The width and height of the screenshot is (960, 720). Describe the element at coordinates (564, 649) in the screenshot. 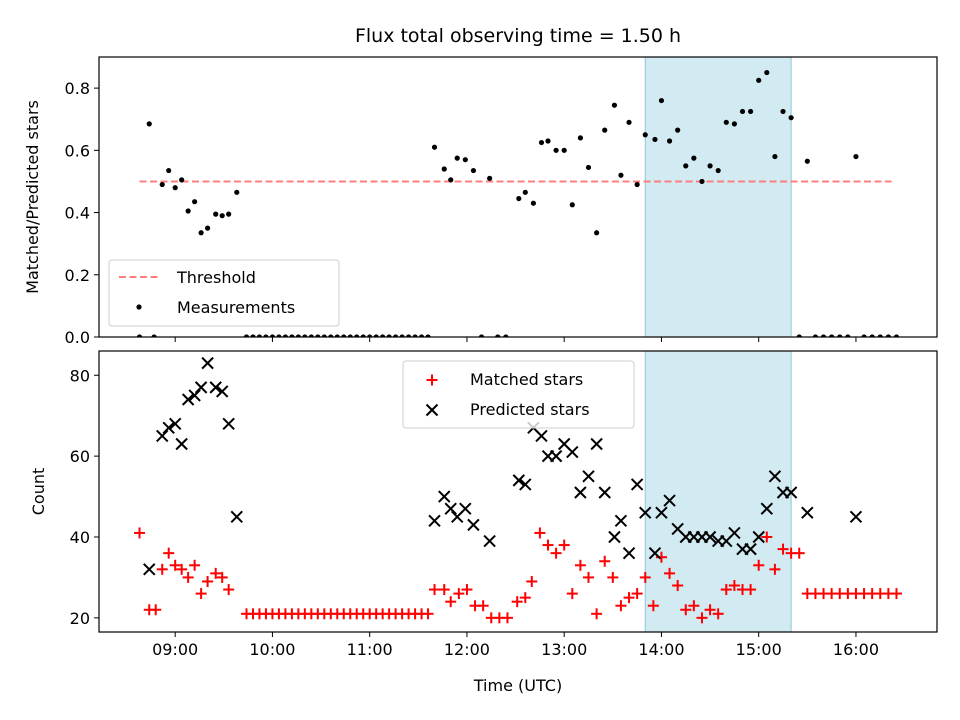

I see `x-tick-label: 13:00` at that location.